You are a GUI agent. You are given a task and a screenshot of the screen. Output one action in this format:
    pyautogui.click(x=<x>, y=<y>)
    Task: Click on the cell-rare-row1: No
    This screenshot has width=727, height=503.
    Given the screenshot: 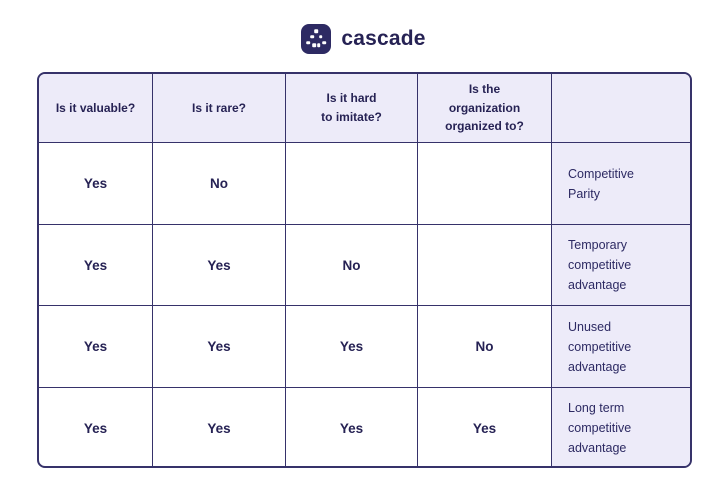 What is the action you would take?
    pyautogui.click(x=219, y=184)
    